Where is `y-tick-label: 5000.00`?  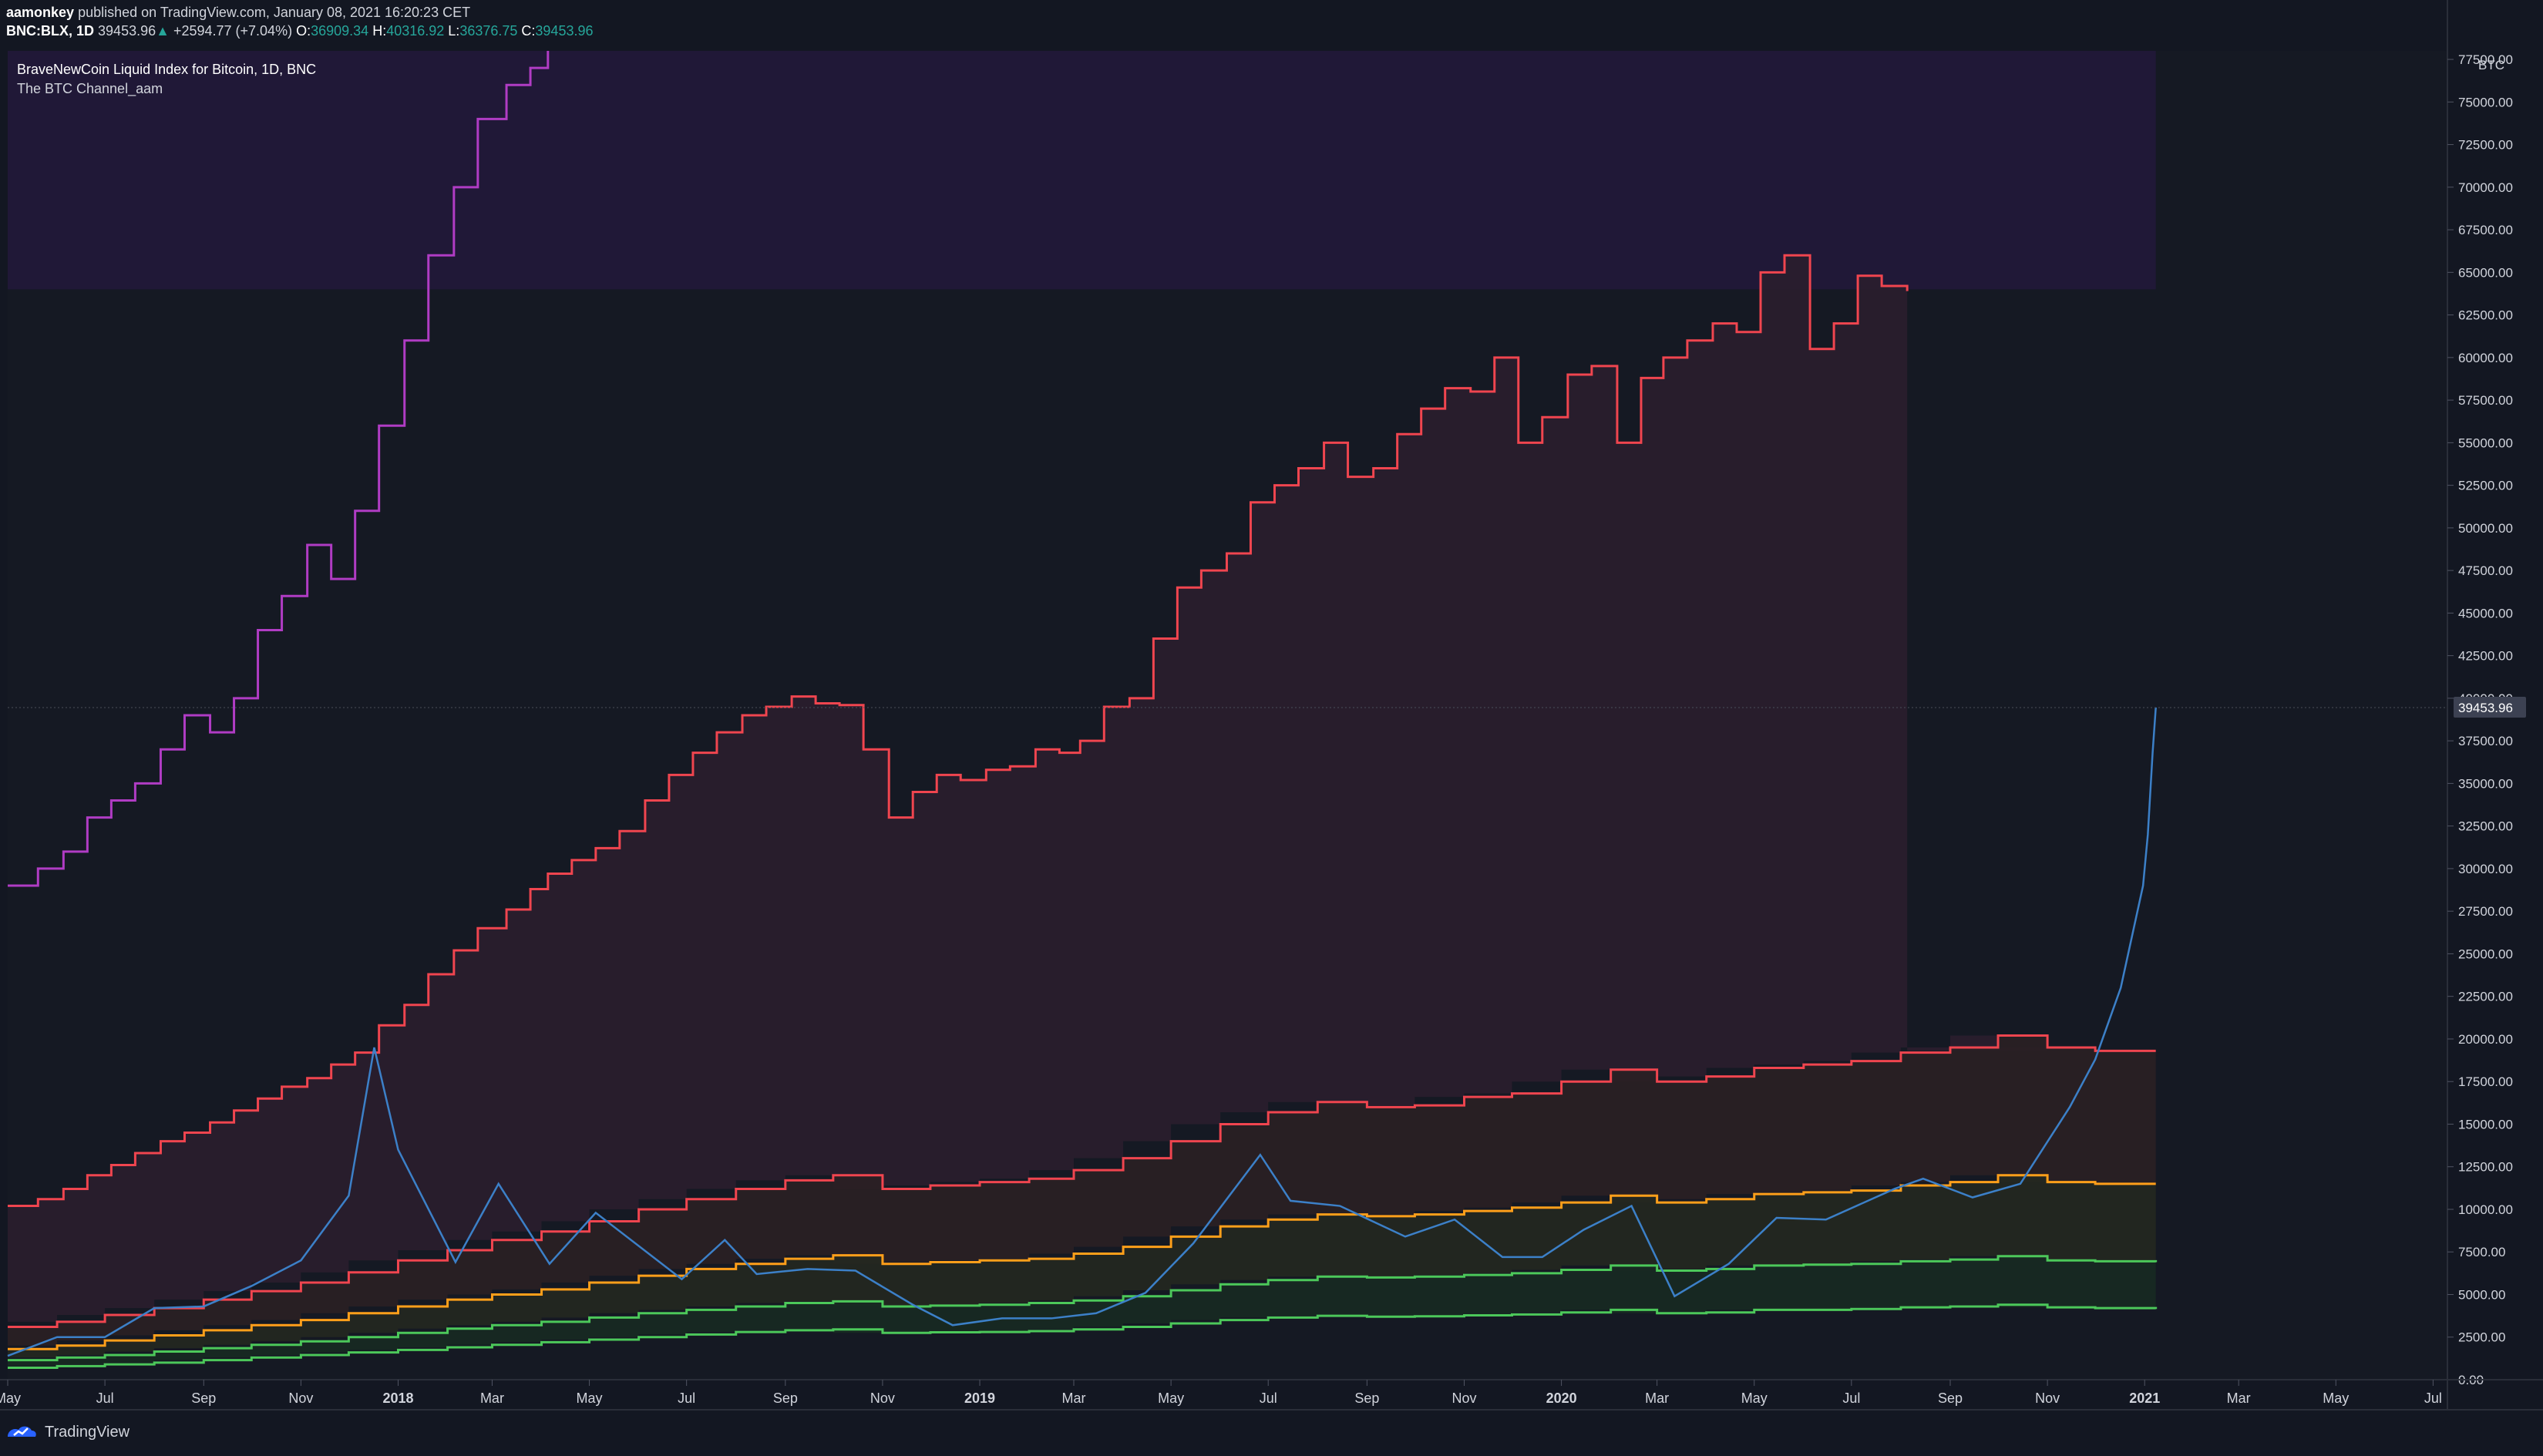 y-tick-label: 5000.00 is located at coordinates (2481, 1294).